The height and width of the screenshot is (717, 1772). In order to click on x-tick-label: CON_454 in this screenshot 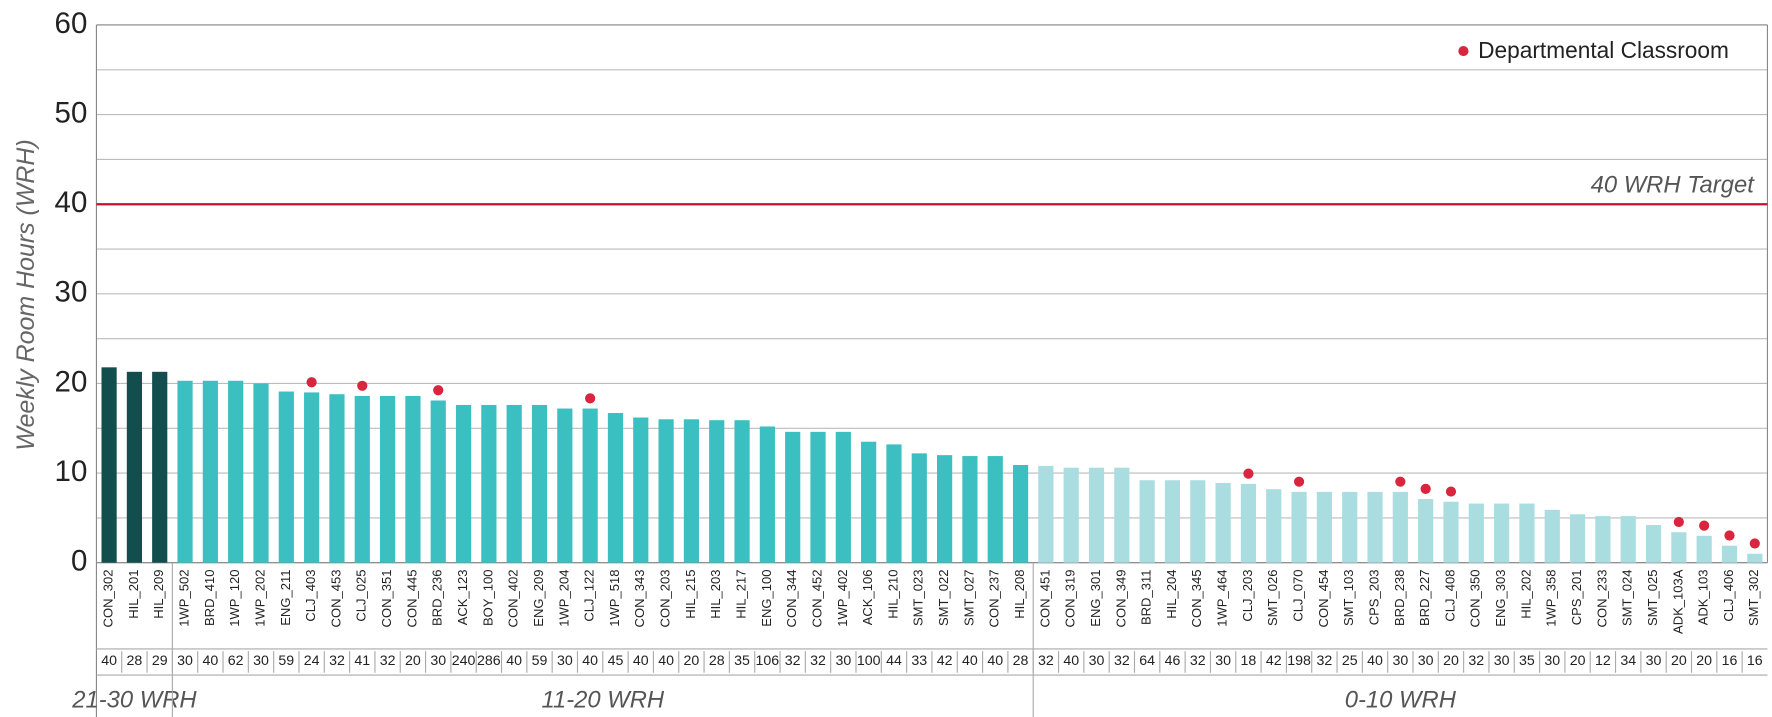, I will do `click(1323, 599)`.